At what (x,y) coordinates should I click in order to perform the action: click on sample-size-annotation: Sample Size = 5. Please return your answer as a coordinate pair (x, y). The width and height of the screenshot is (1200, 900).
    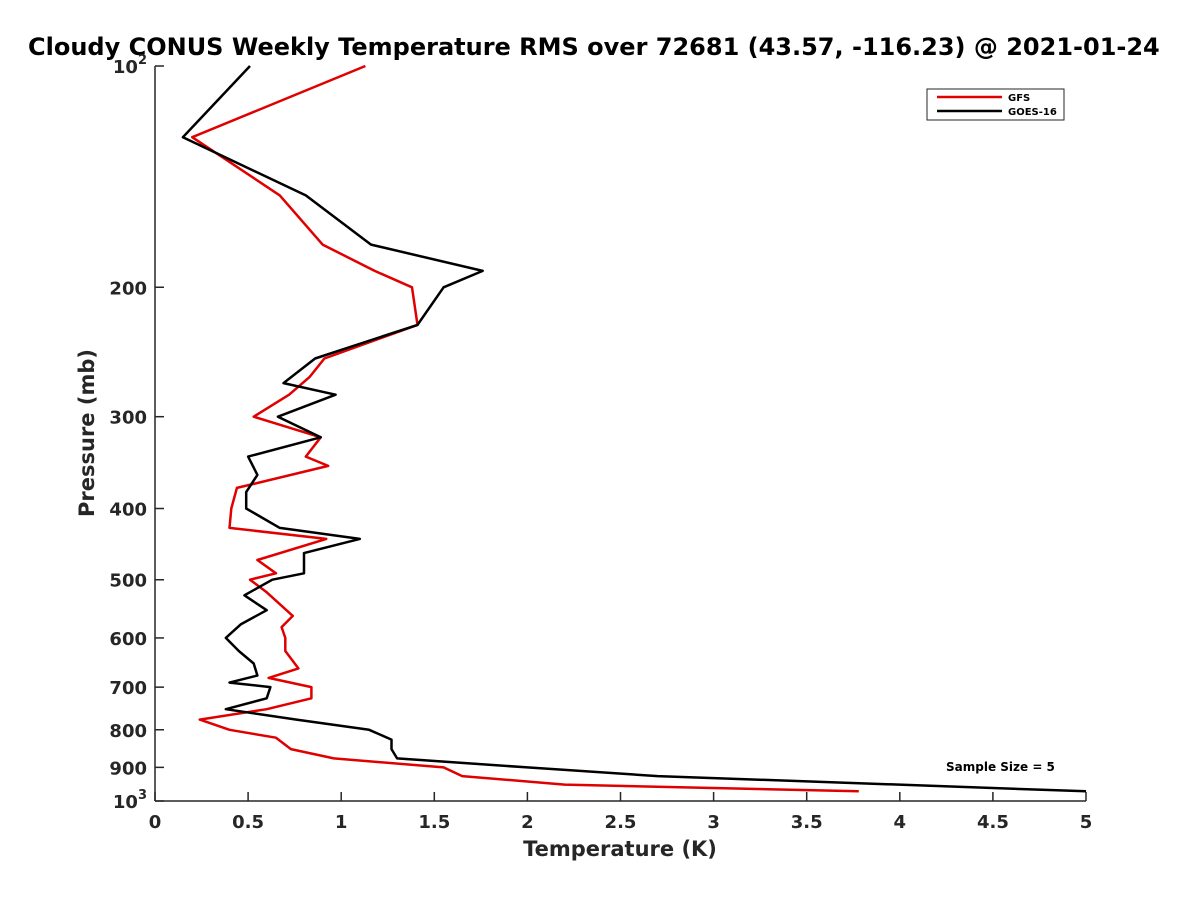
    Looking at the image, I should click on (1000, 767).